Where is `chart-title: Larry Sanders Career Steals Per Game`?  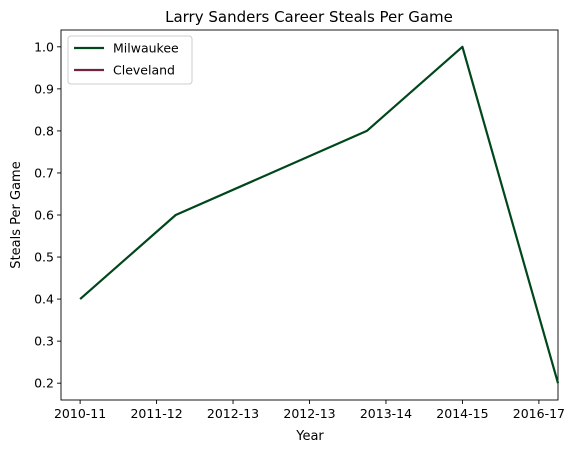
chart-title: Larry Sanders Career Steals Per Game is located at coordinates (309, 17).